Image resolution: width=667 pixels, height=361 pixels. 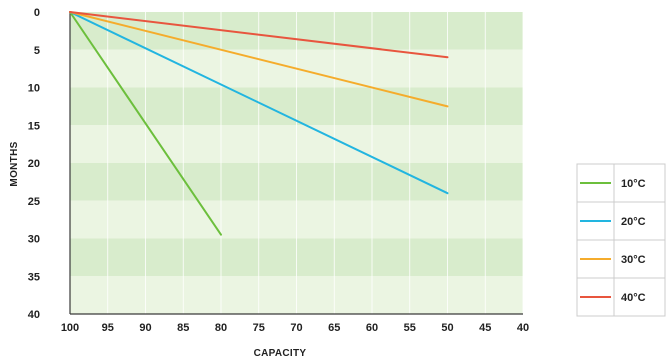 What do you see at coordinates (334, 328) in the screenshot?
I see `x-tick-label-65: 65` at bounding box center [334, 328].